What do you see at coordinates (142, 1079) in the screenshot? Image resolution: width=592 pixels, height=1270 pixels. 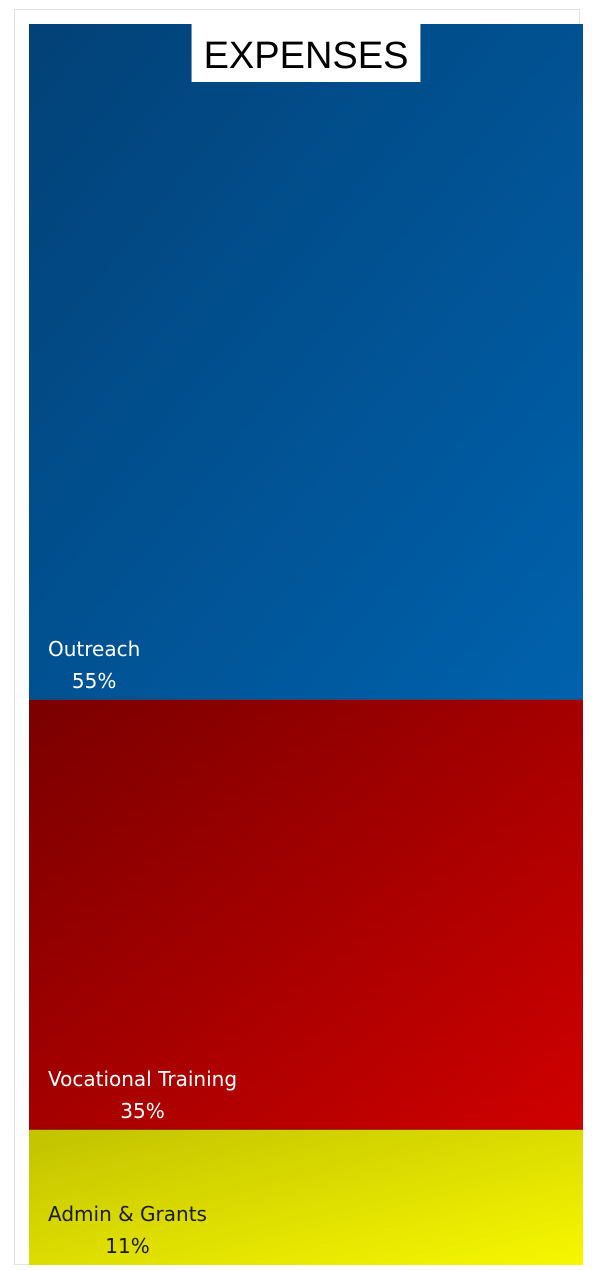 I see `segment-name-vocational-training: Vocational Training` at bounding box center [142, 1079].